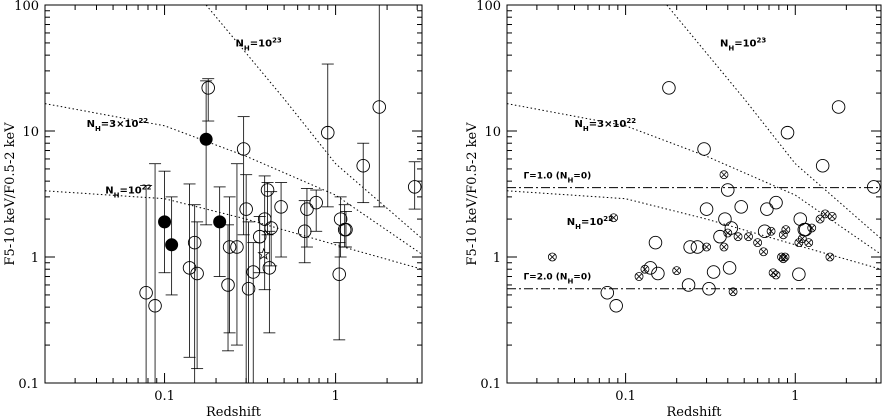 Image resolution: width=883 pixels, height=419 pixels. I want to click on x-tick-label: 1, so click(795, 396).